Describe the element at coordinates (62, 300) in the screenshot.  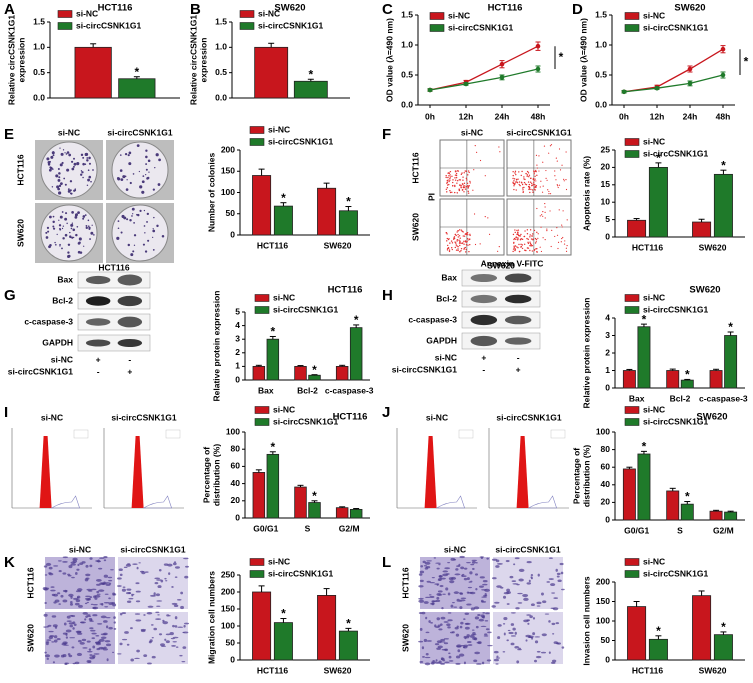
I see `band-label: Bcl-2` at that location.